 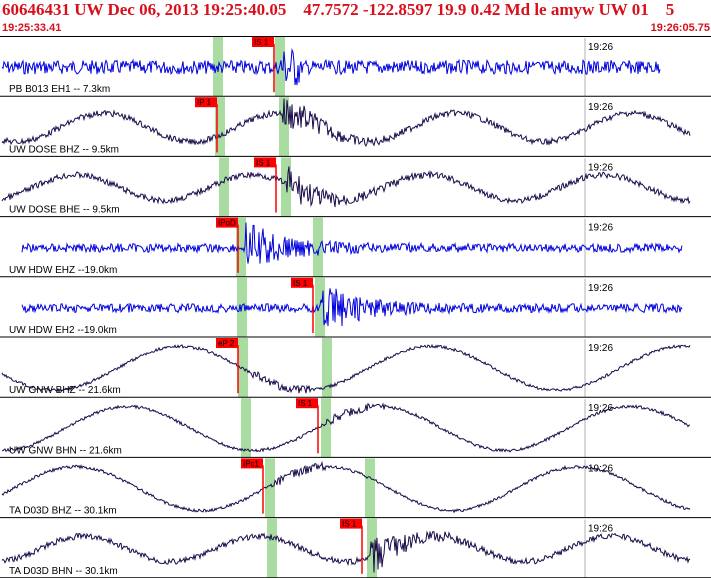 I want to click on pick-label: IP 1, so click(x=204, y=102).